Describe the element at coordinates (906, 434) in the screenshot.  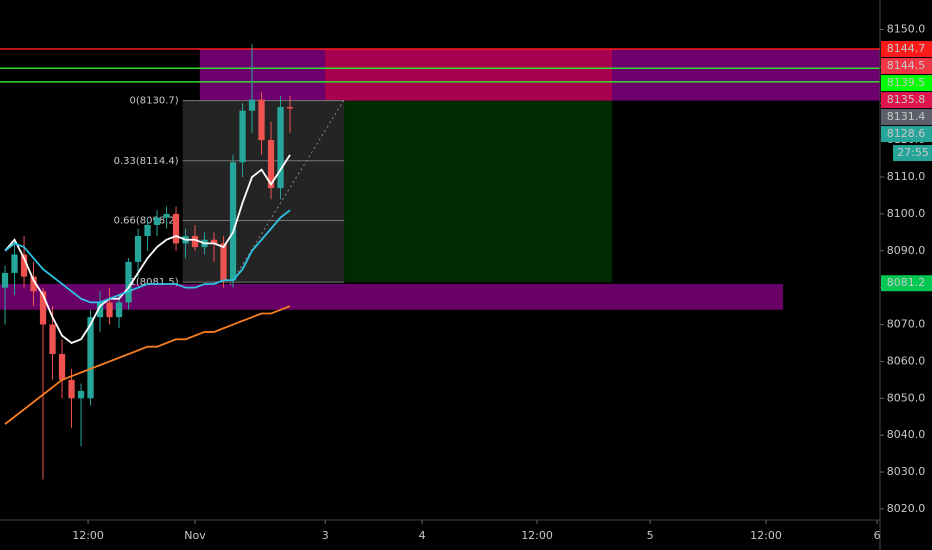
I see `y-tick-label: 8040.0` at that location.